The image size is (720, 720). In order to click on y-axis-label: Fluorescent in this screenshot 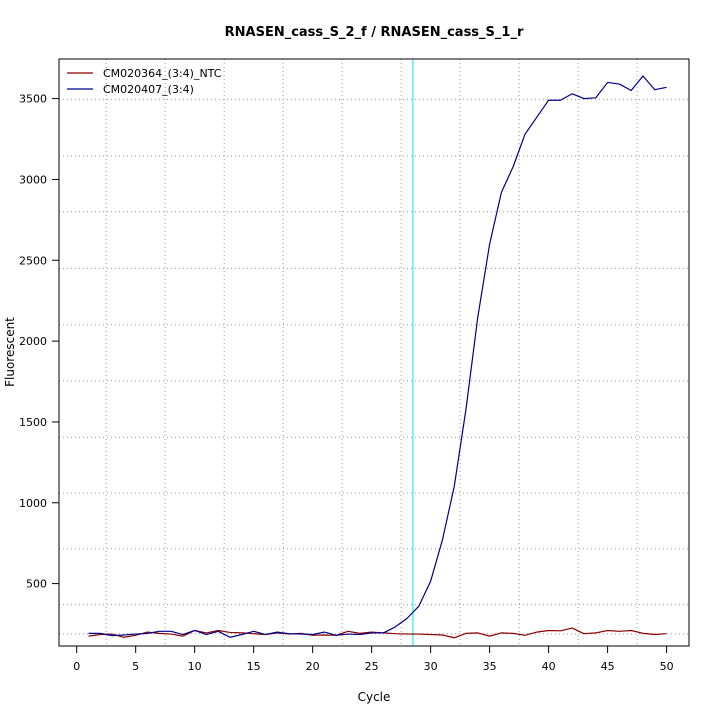, I will do `click(10, 352)`.